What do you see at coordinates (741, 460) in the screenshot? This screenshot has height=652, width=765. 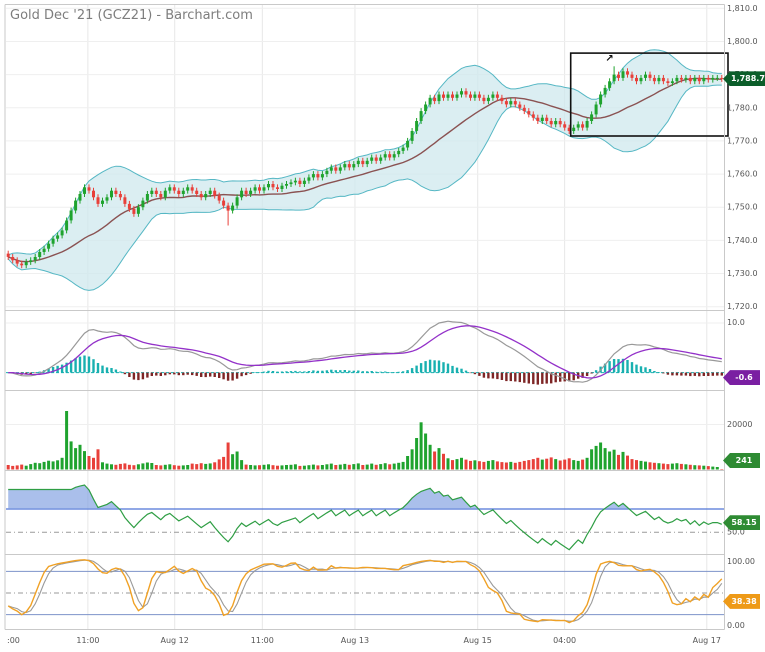 I see `volume-badge: 241` at bounding box center [741, 460].